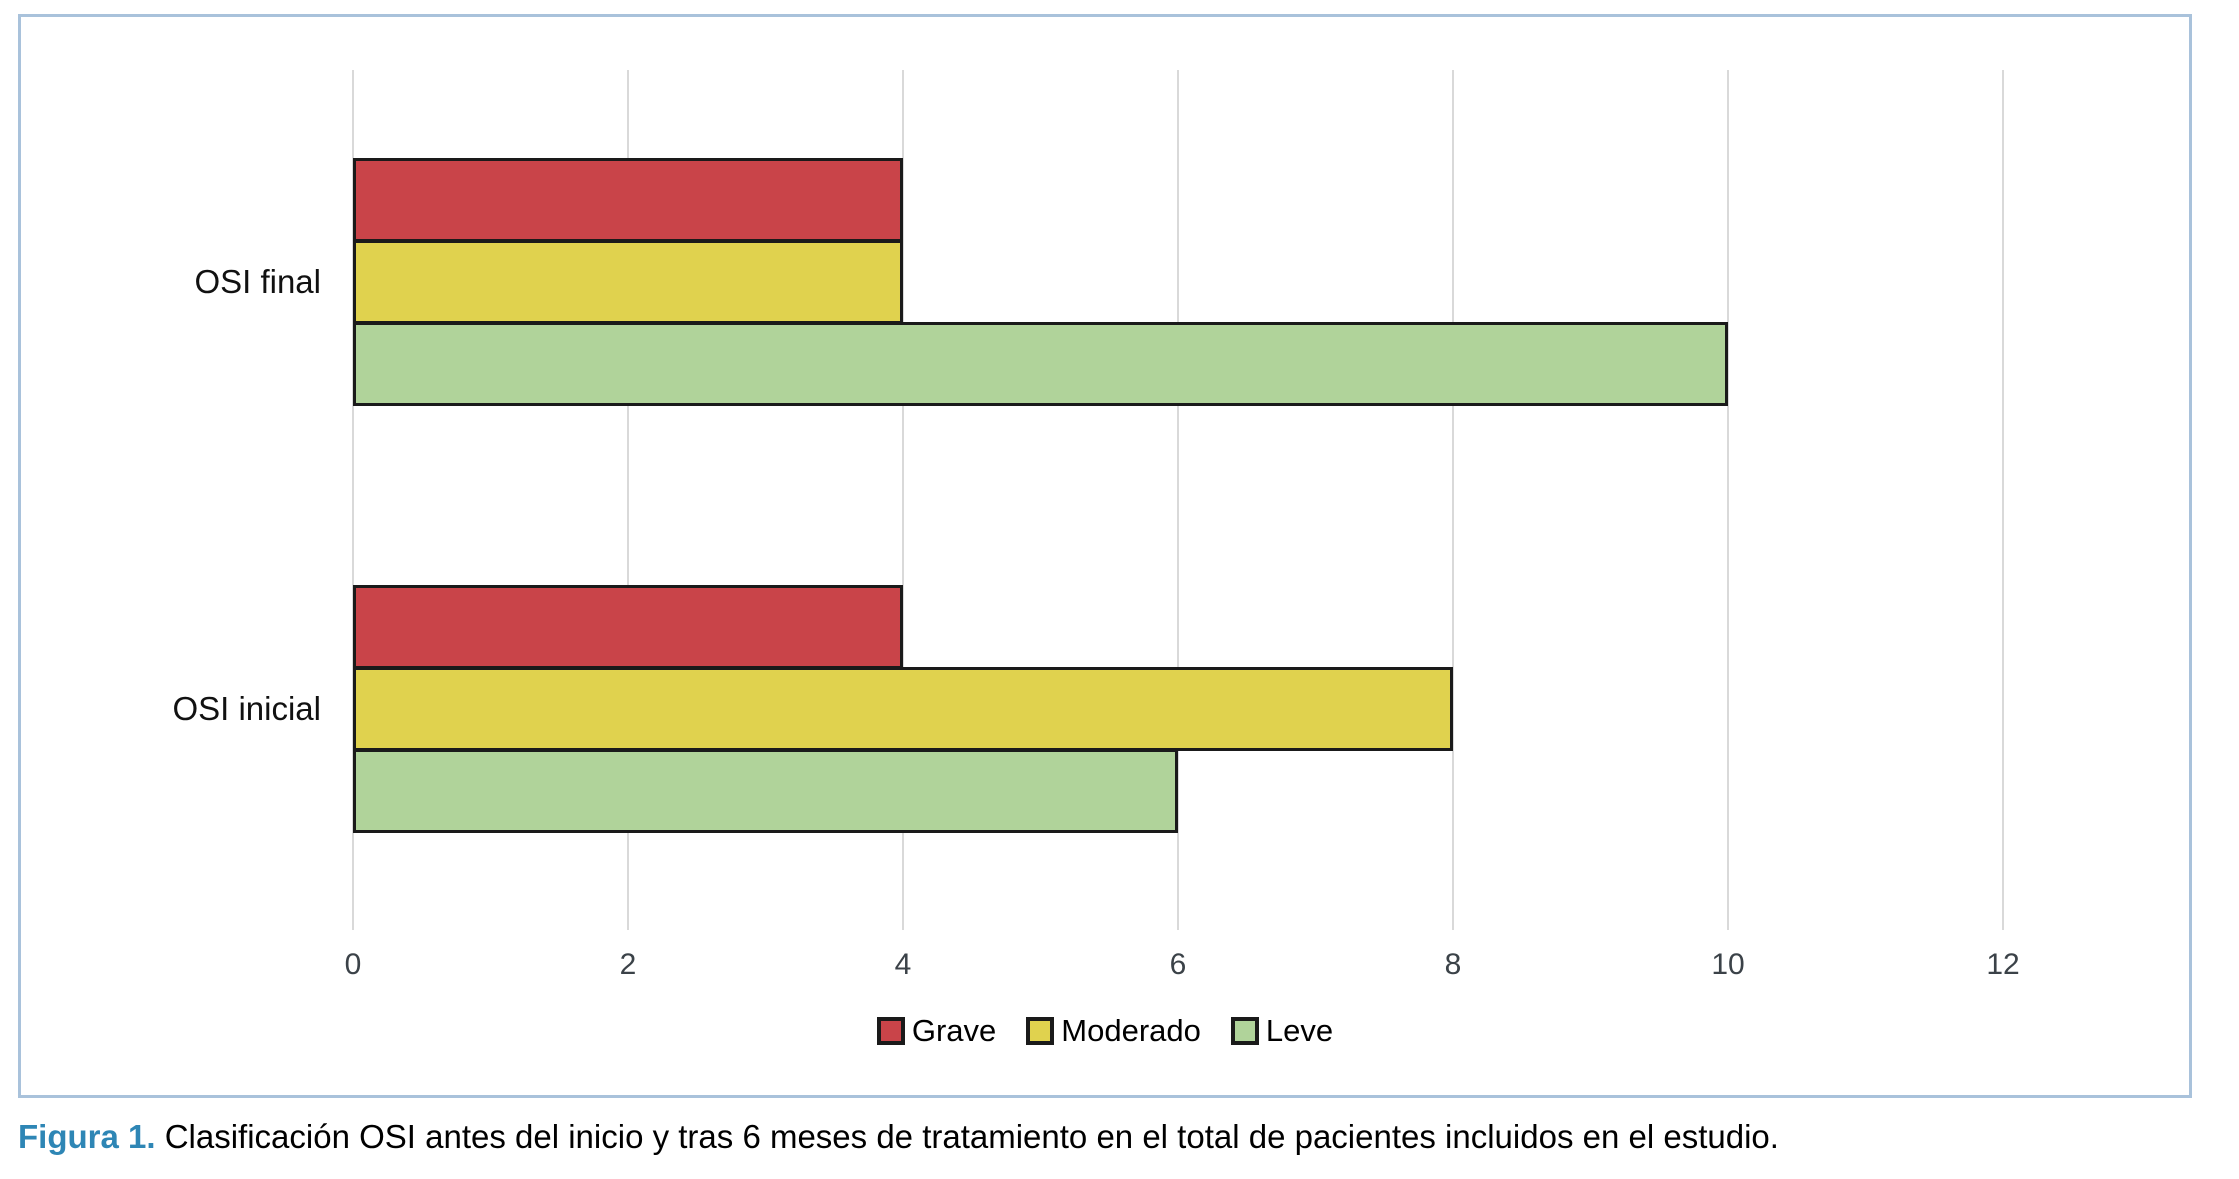 Image resolution: width=2239 pixels, height=1179 pixels. What do you see at coordinates (903, 964) in the screenshot?
I see `x-tick-label-4: 4` at bounding box center [903, 964].